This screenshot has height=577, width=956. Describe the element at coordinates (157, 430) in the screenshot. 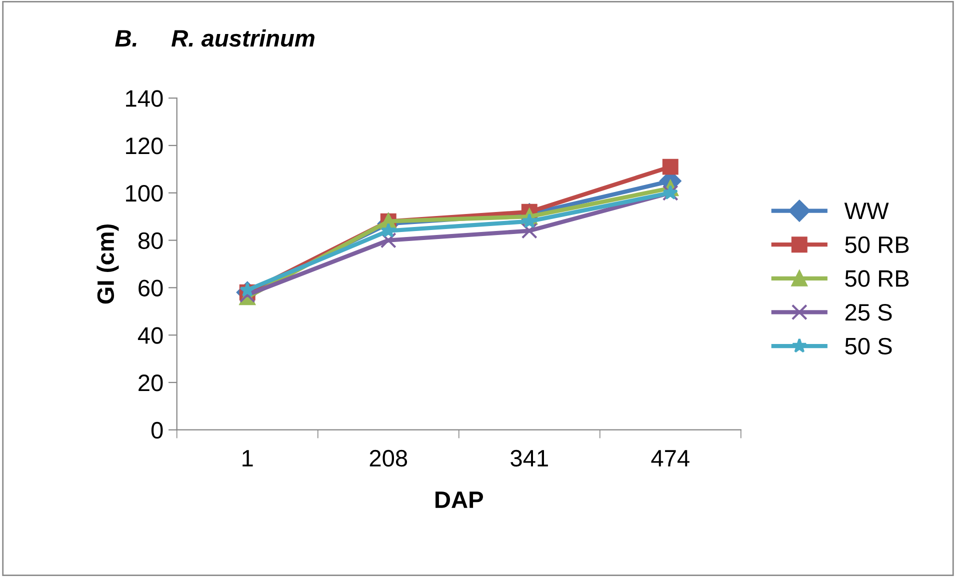

I see `y-tick-label: 0` at that location.